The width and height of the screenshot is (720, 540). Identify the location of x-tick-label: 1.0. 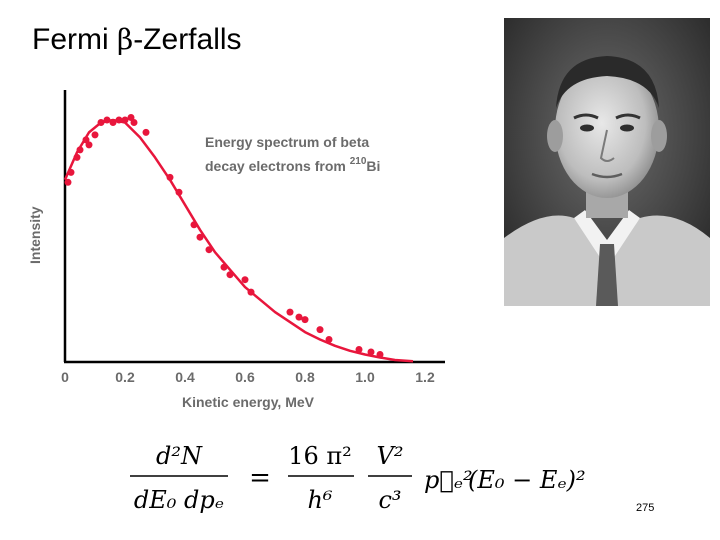
(365, 377).